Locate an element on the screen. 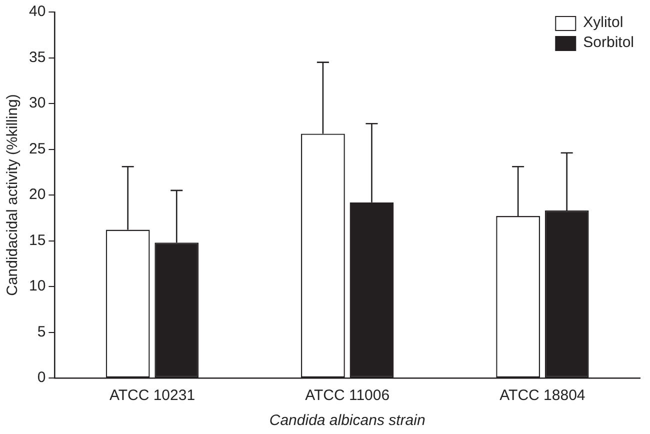 Image resolution: width=650 pixels, height=434 pixels. x-axis-title: Candida albicans strain is located at coordinates (347, 421).